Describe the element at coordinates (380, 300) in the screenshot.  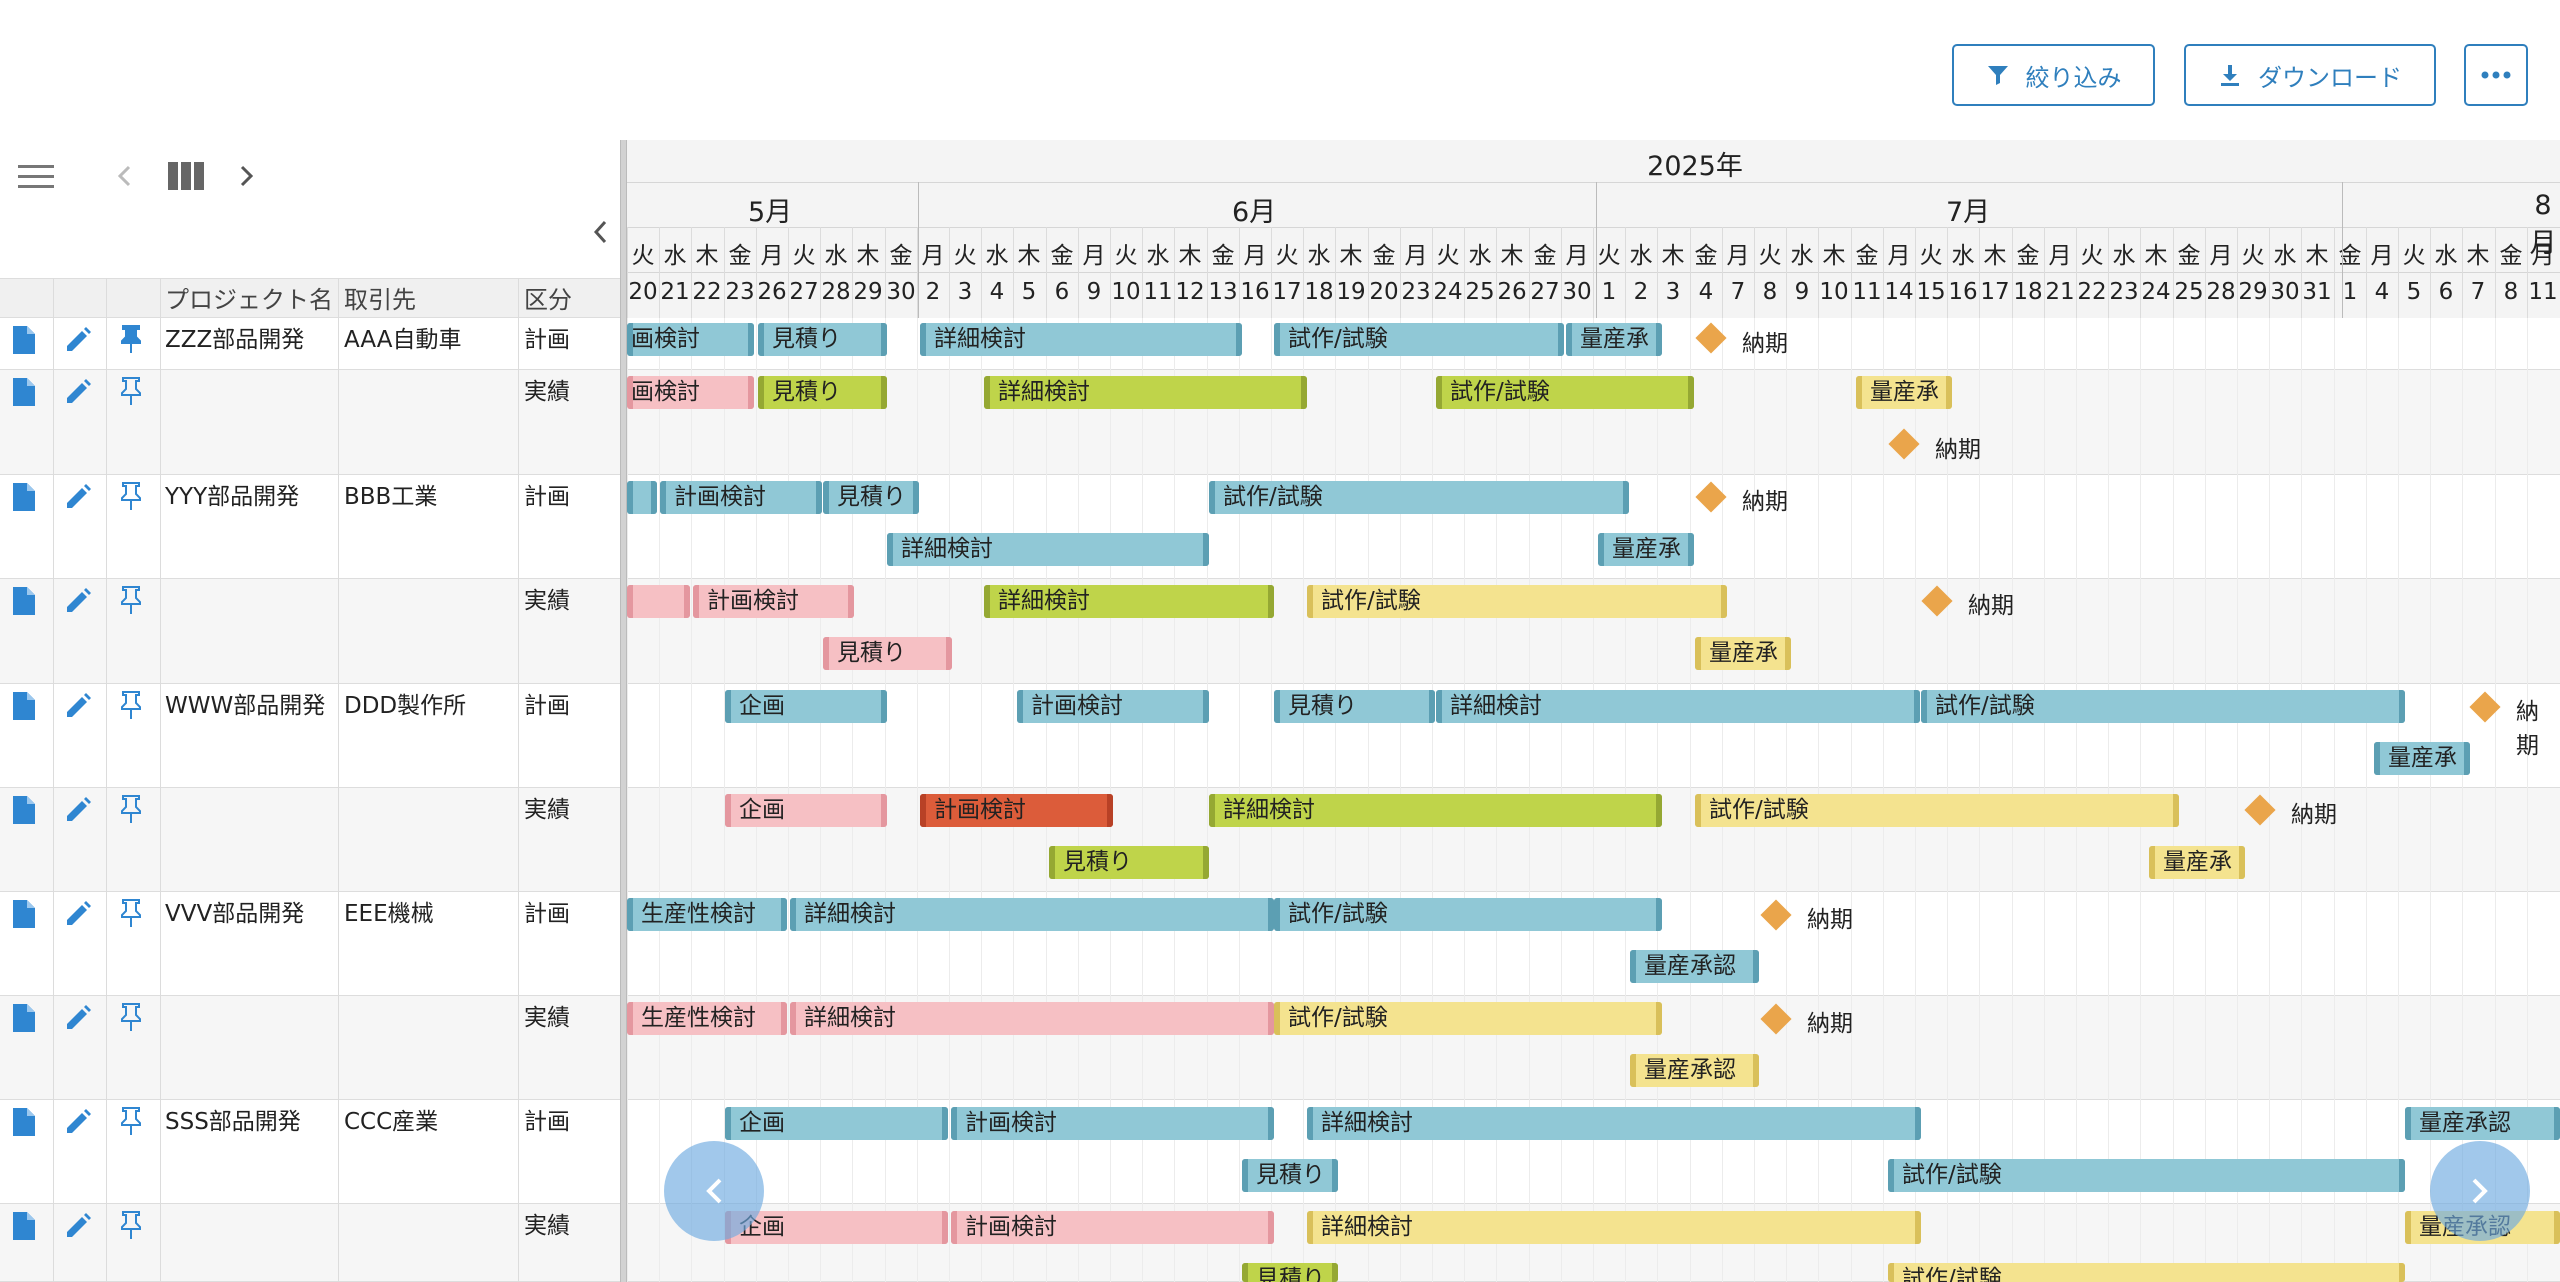
I see `column-header-client: 取引先` at that location.